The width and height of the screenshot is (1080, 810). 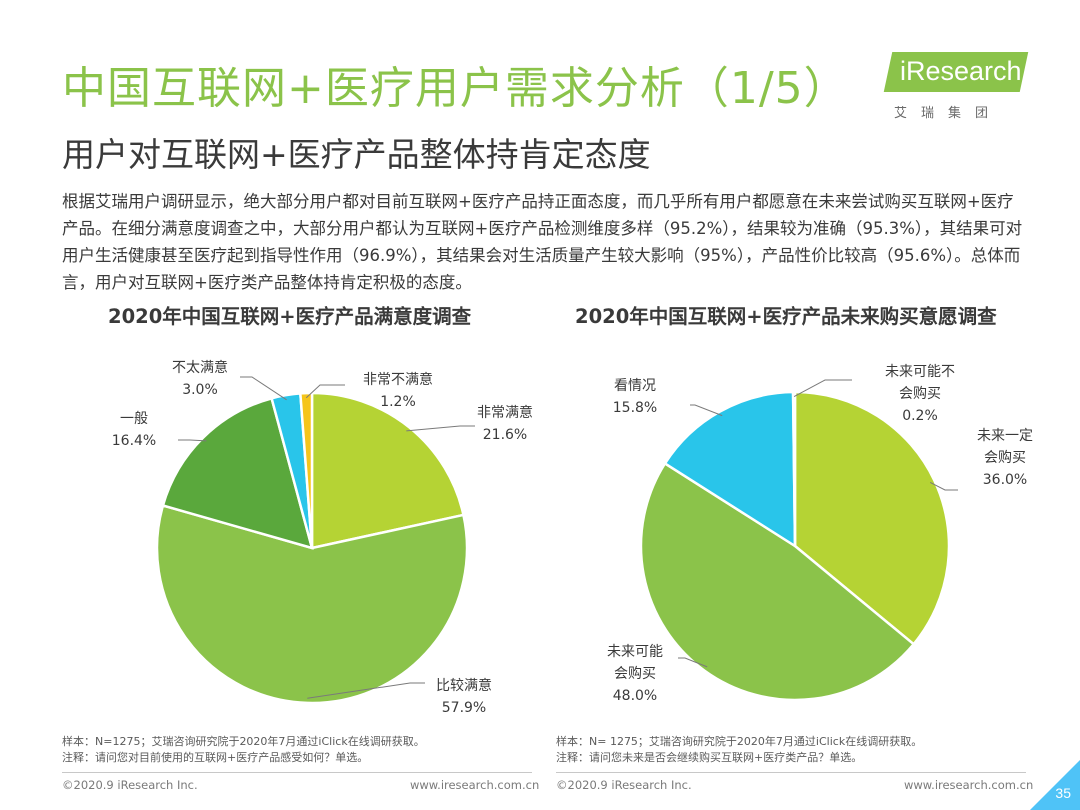 What do you see at coordinates (791, 772) in the screenshot?
I see `footer-divider-right` at bounding box center [791, 772].